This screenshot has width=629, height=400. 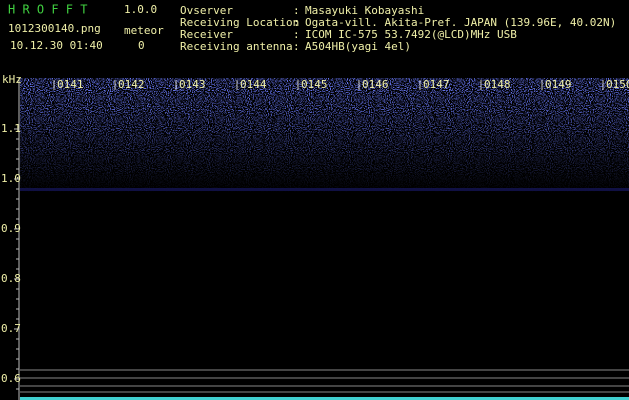 What do you see at coordinates (324, 398) in the screenshot?
I see `bottom-bar` at bounding box center [324, 398].